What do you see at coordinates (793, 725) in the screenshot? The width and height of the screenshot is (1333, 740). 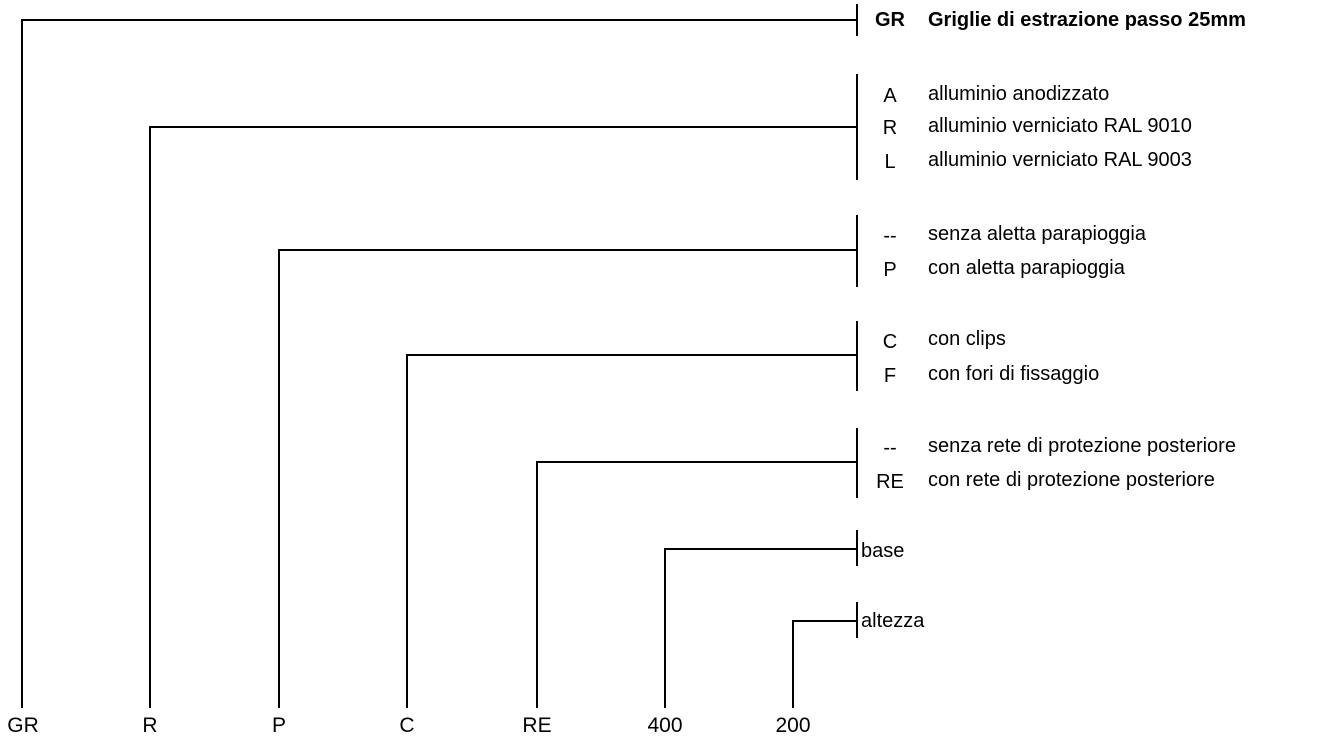 I see `code-part-height: 200` at bounding box center [793, 725].